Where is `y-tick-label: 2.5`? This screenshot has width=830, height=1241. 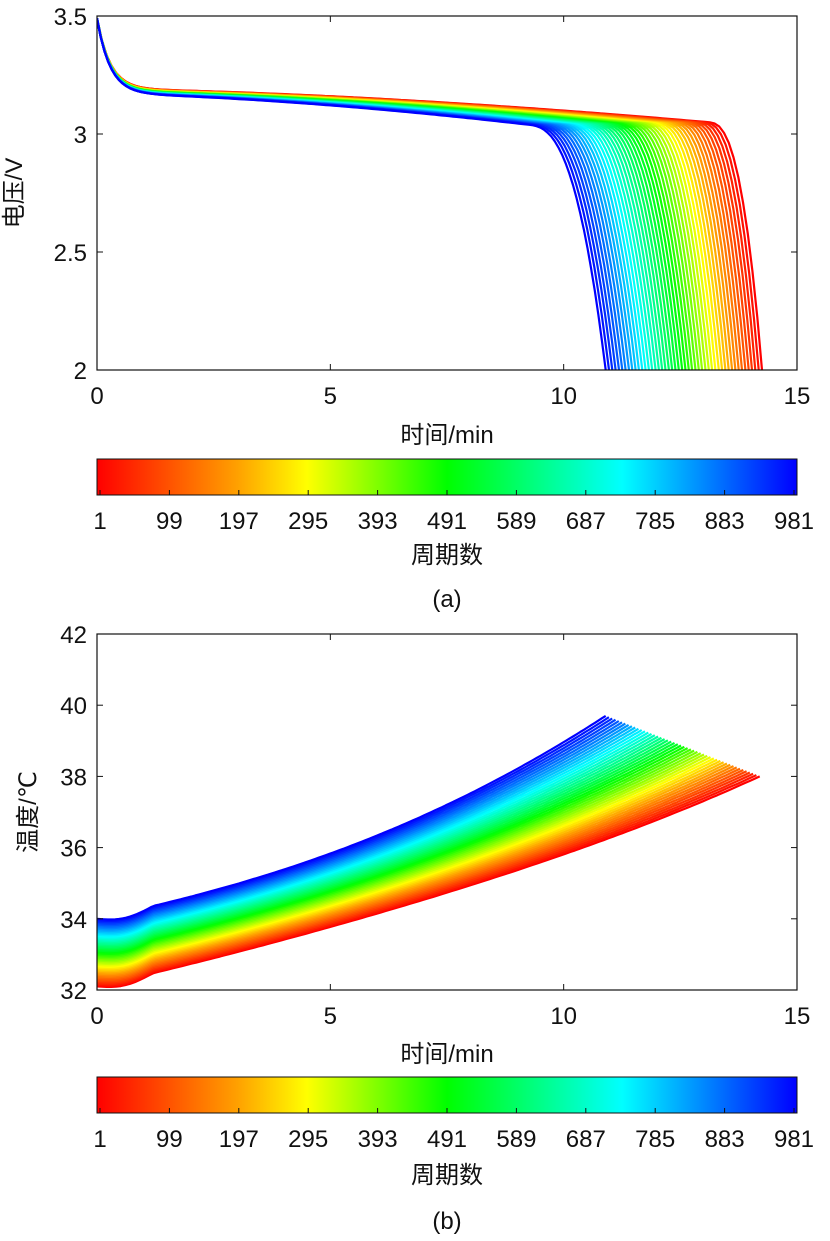
y-tick-label: 2.5 is located at coordinates (70, 253).